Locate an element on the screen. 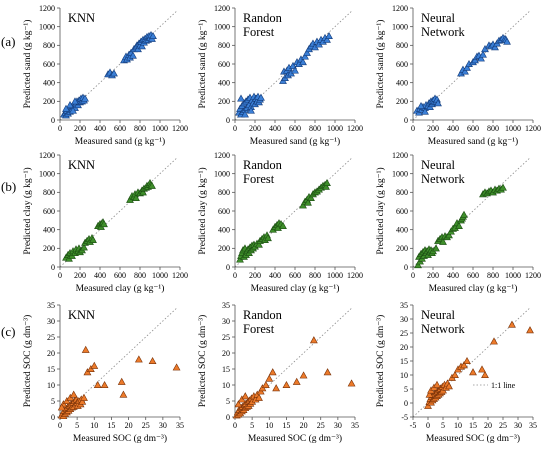 The image size is (550, 452). x-axis-title: Measured sand (g kg⁻¹) is located at coordinates (473, 141).